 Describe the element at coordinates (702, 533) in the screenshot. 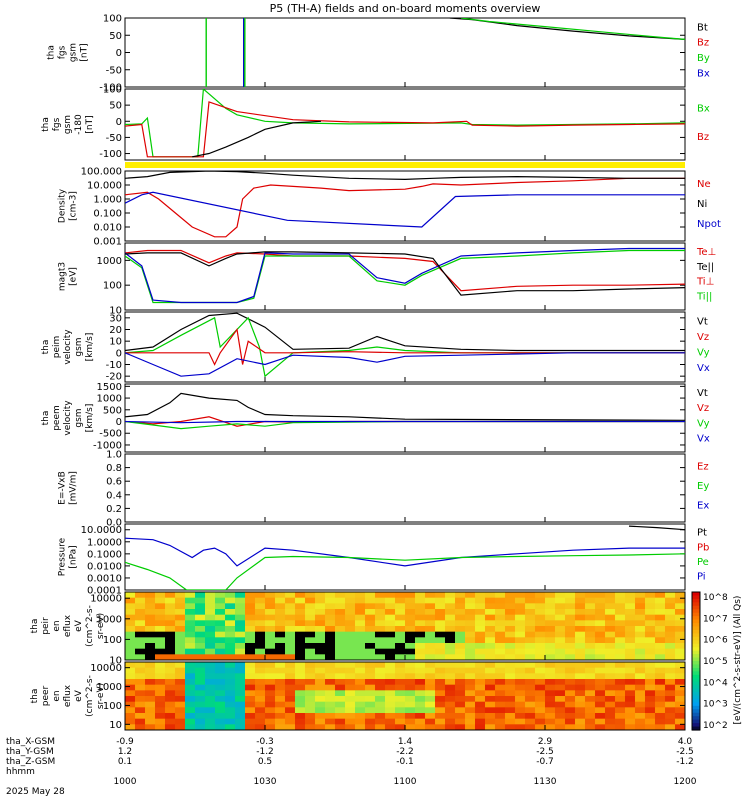

I see `legend-entry: Pt` at that location.